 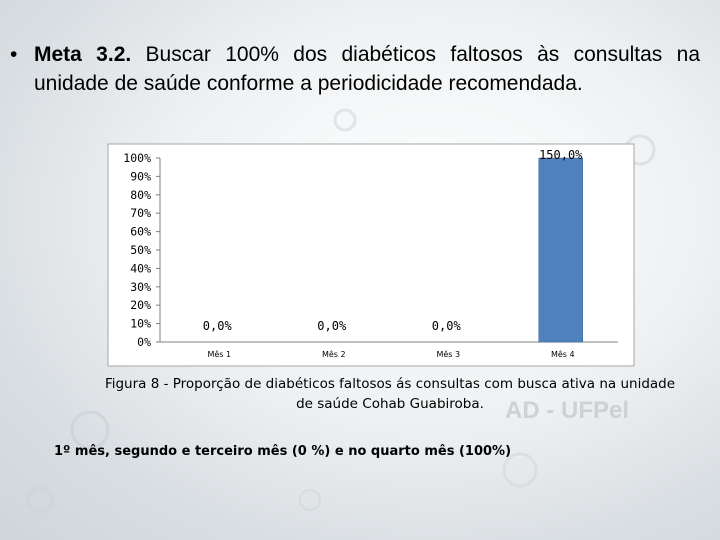 I want to click on bar, so click(x=560, y=250).